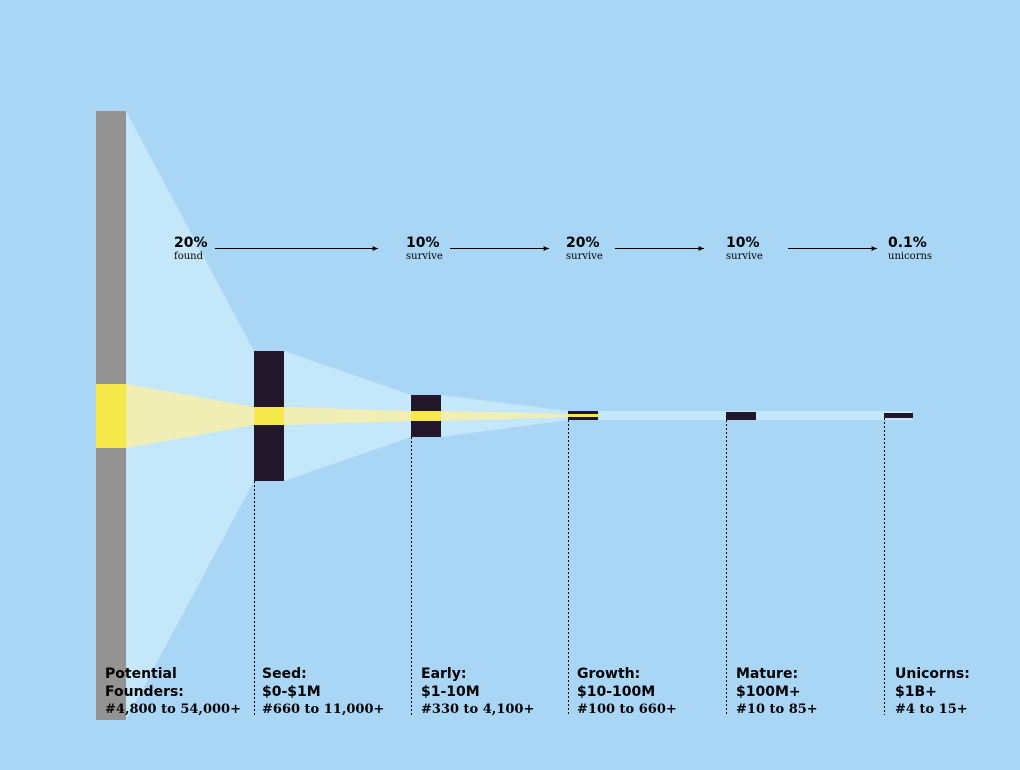 The height and width of the screenshot is (770, 1020). I want to click on stage-range: Founders:, so click(144, 692).